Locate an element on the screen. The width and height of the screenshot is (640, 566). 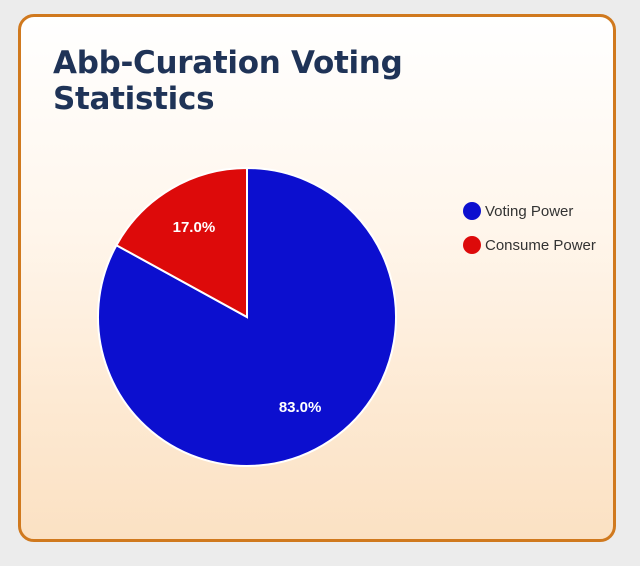
legend-label: Voting Power is located at coordinates (529, 211).